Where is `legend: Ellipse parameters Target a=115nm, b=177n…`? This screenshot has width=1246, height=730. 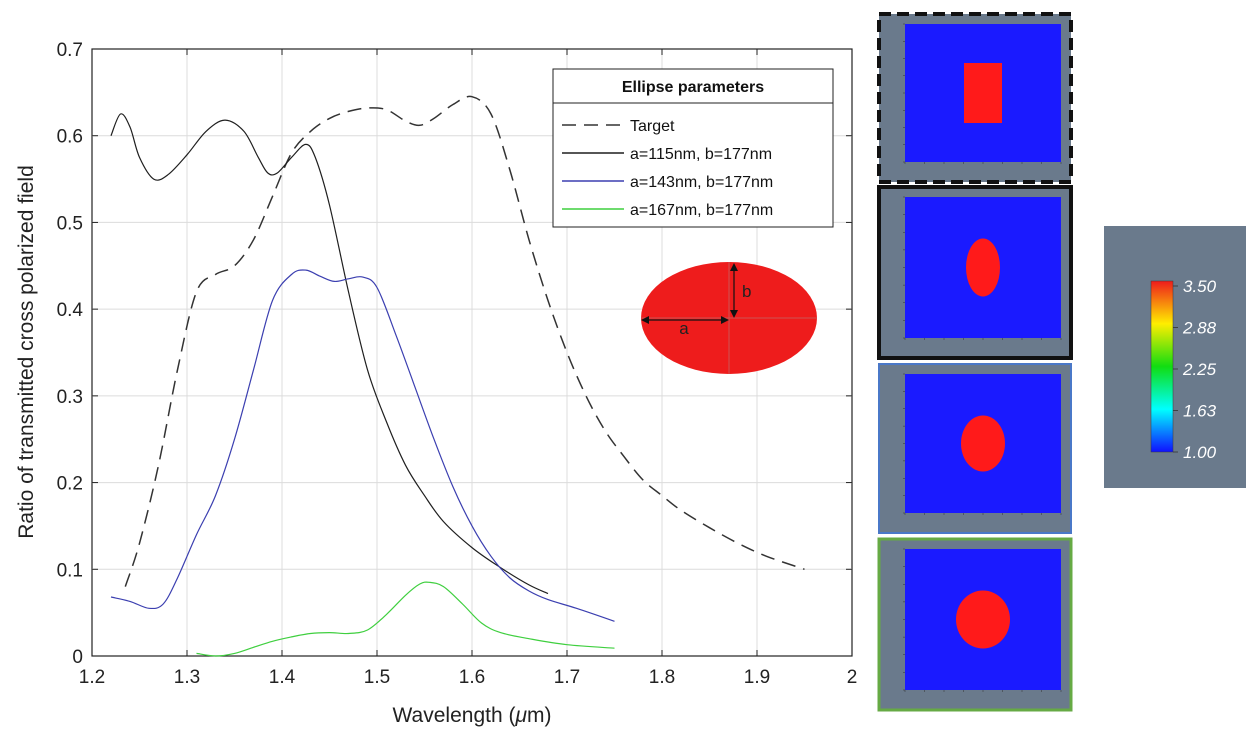
legend: Ellipse parameters Target a=115nm, b=177n… is located at coordinates (693, 148).